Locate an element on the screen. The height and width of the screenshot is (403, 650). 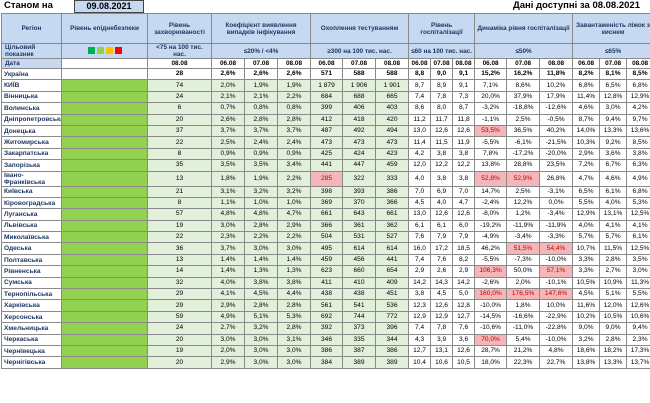
dyn-cell: -10,1% is located at coordinates (556, 283).